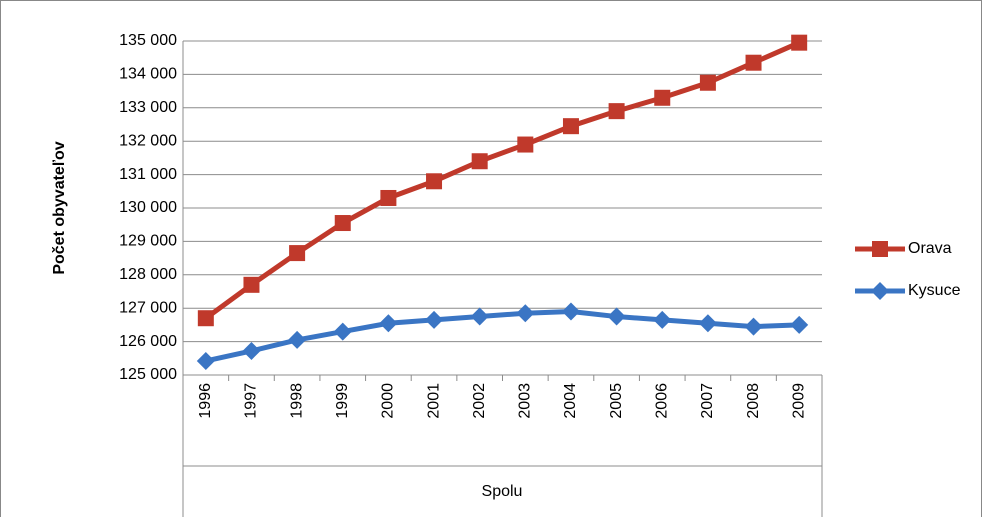  What do you see at coordinates (148, 341) in the screenshot?
I see `y-tick-label: 126 000` at bounding box center [148, 341].